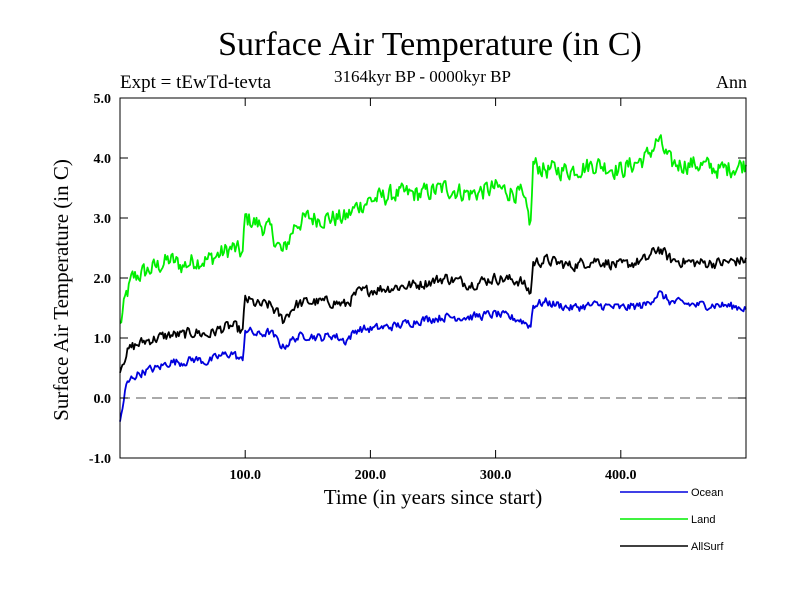  Describe the element at coordinates (703, 520) in the screenshot. I see `legend-label-land: Land` at that location.